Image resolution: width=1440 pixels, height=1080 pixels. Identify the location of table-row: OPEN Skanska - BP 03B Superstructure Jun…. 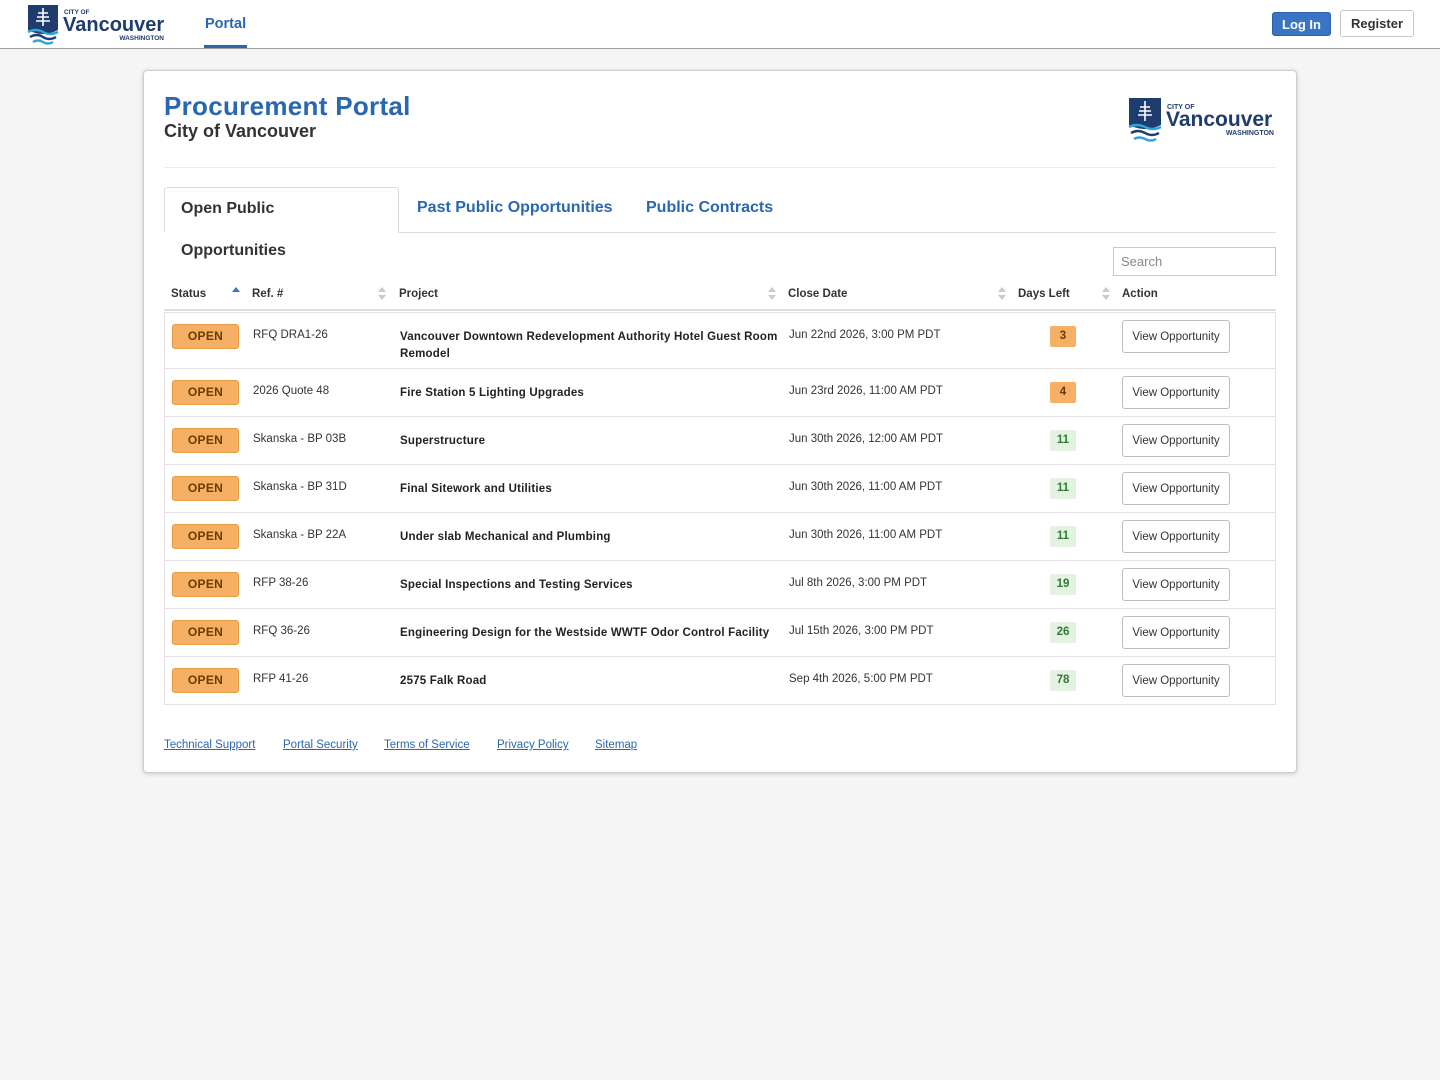
(720, 440).